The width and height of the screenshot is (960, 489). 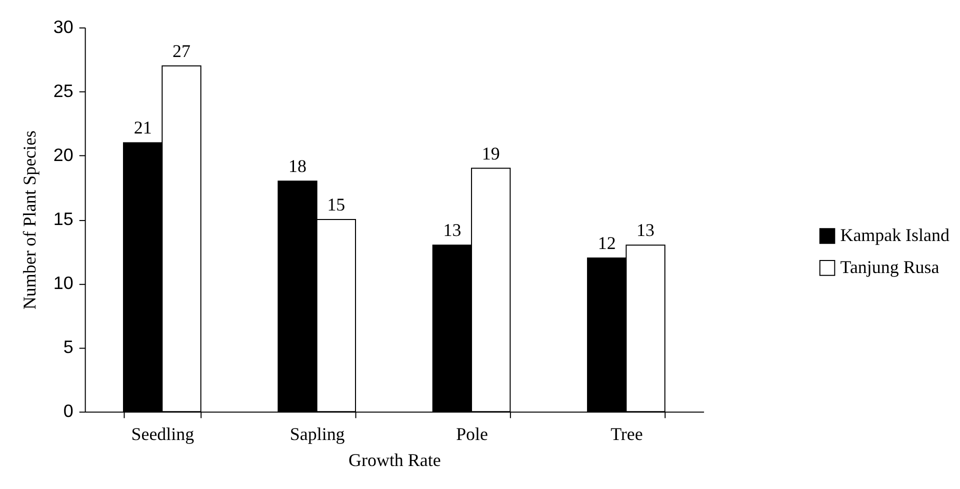 I want to click on data-label: 15, so click(x=336, y=204).